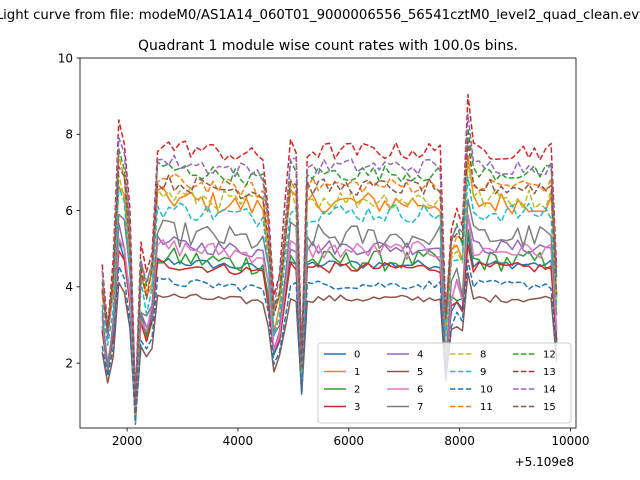 The width and height of the screenshot is (640, 480). I want to click on legend-label-8: 8, so click(483, 355).